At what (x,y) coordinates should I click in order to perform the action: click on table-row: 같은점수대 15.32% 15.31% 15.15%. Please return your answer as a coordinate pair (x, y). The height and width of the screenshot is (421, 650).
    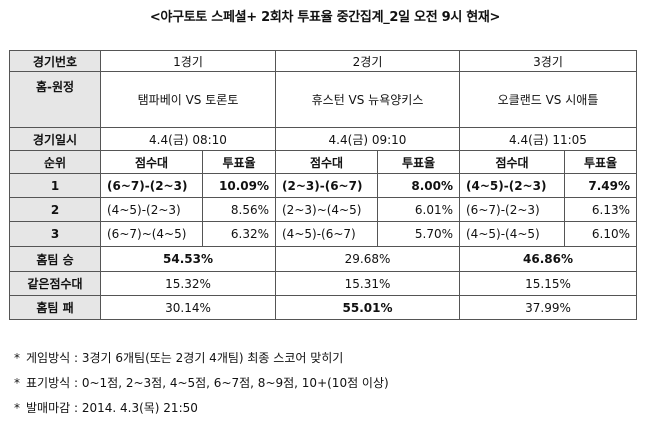
    Looking at the image, I should click on (323, 283).